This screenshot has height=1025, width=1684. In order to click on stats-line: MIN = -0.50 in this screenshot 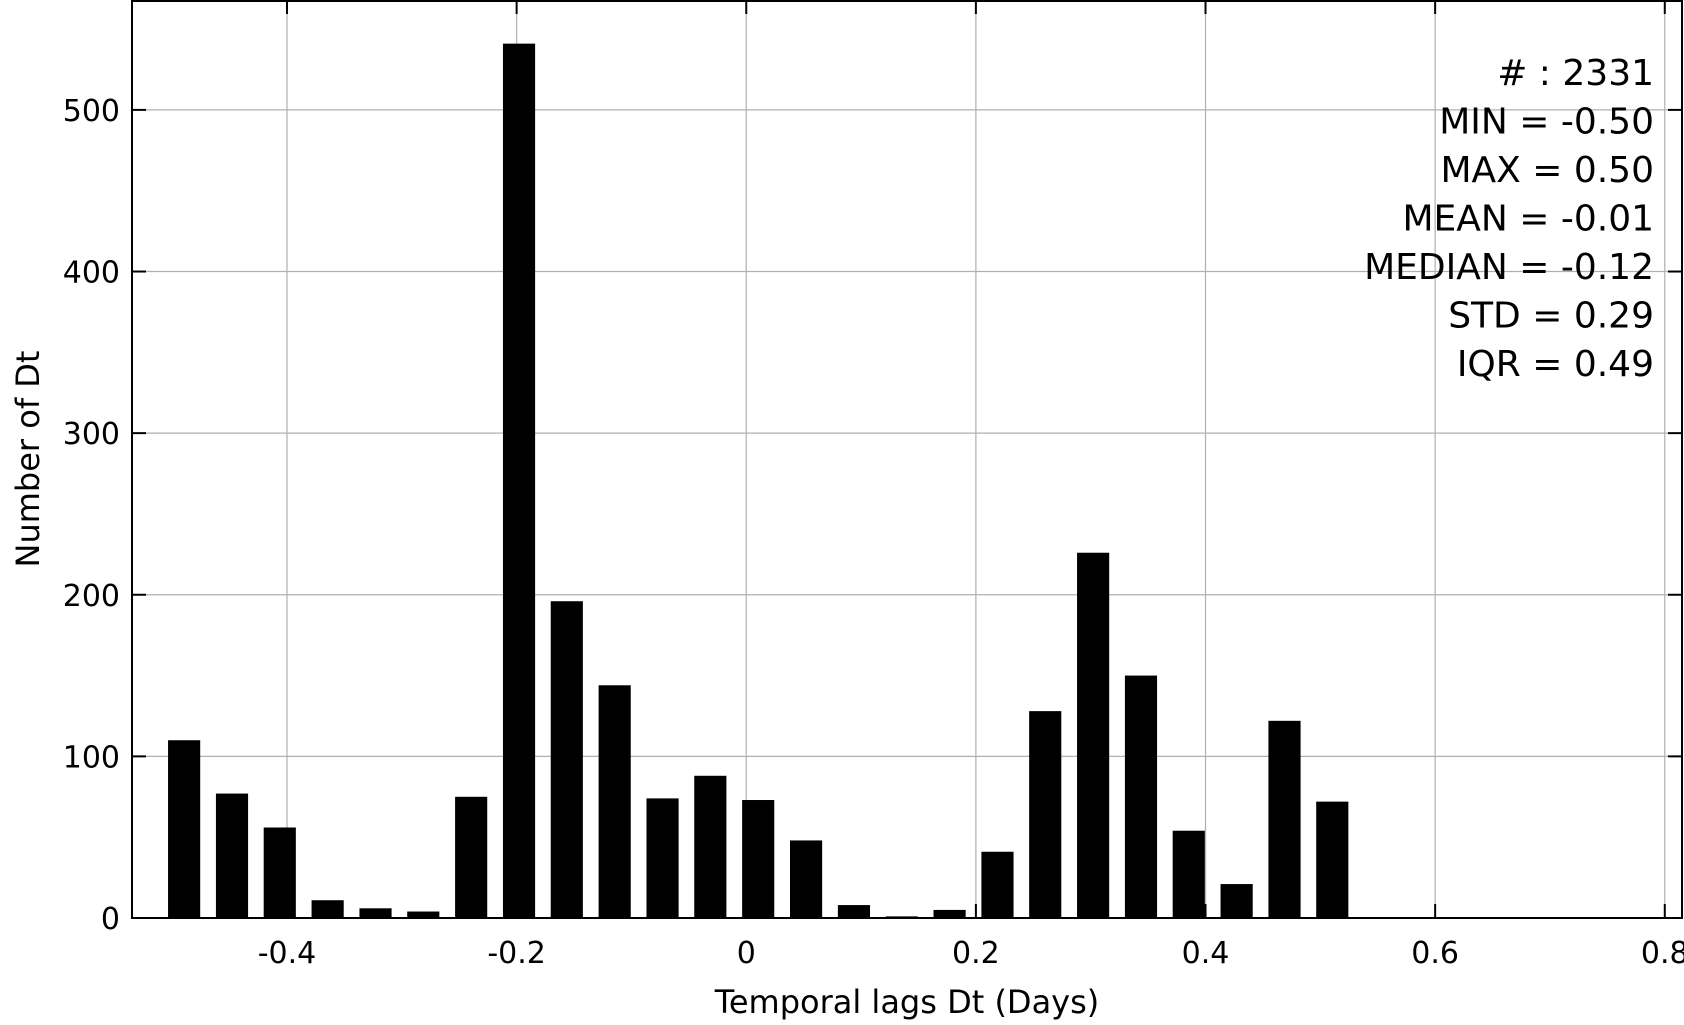, I will do `click(1546, 122)`.